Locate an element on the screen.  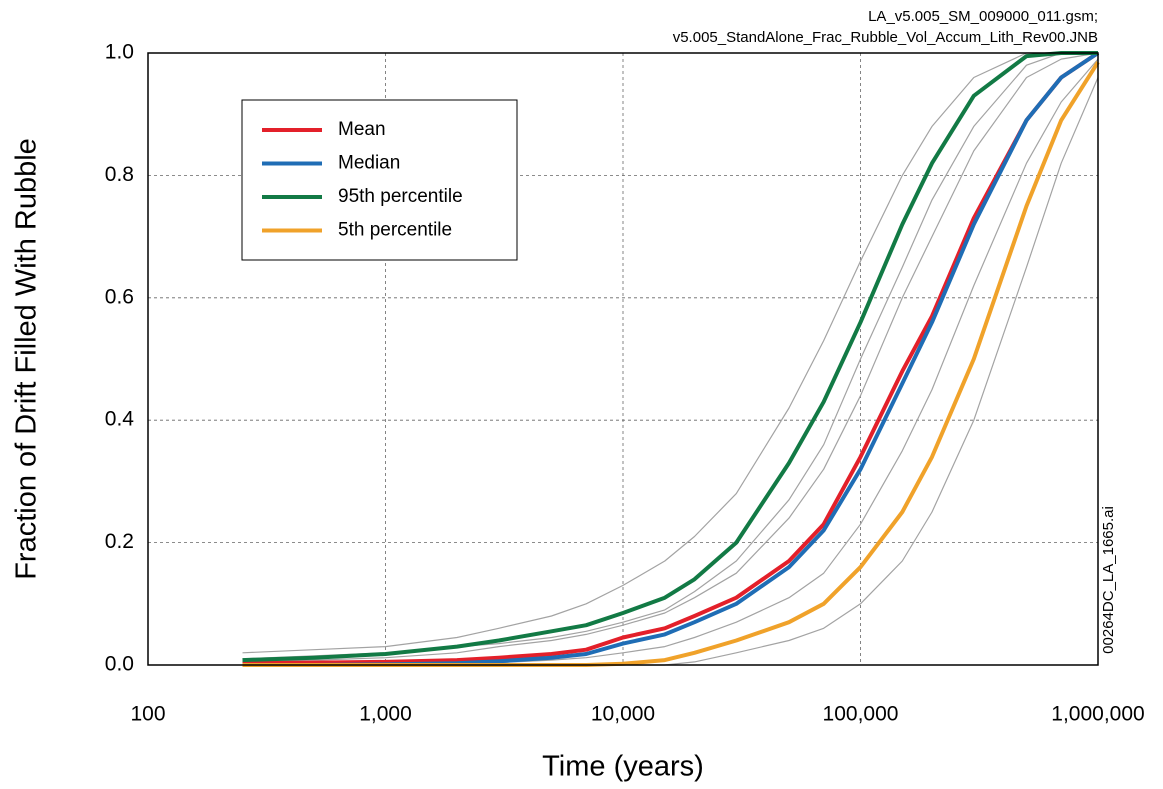
legend-box is located at coordinates (379, 180).